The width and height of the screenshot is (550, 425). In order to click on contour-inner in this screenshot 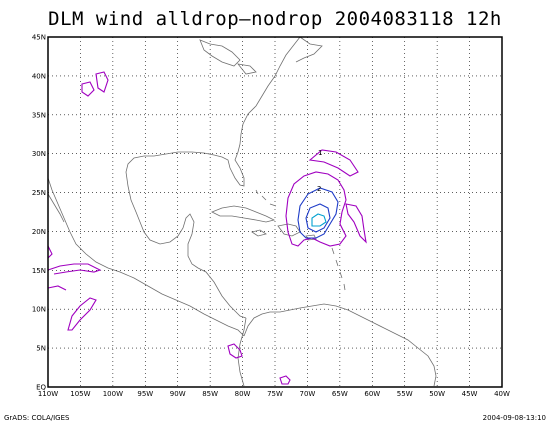, I will do `click(319, 220)`.